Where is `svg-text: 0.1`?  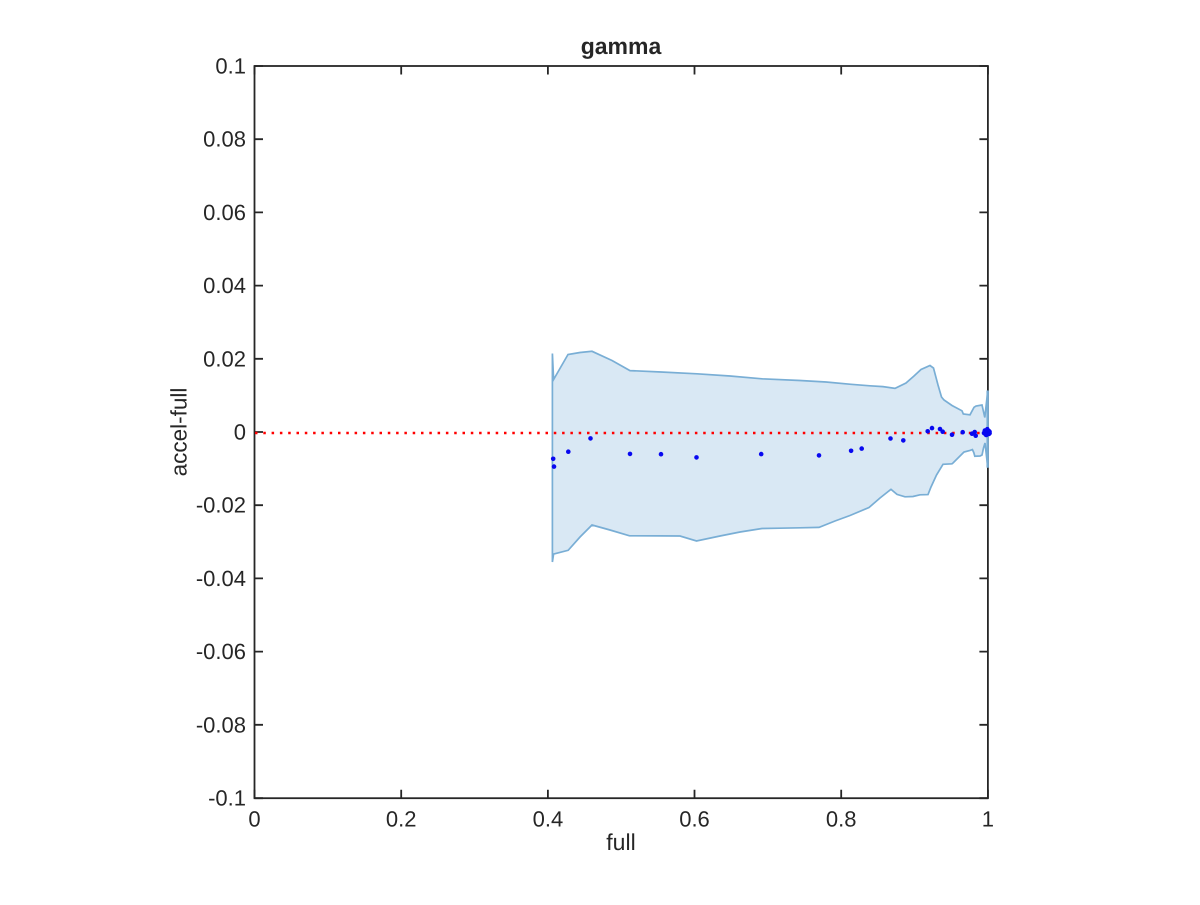 svg-text: 0.1 is located at coordinates (230, 66).